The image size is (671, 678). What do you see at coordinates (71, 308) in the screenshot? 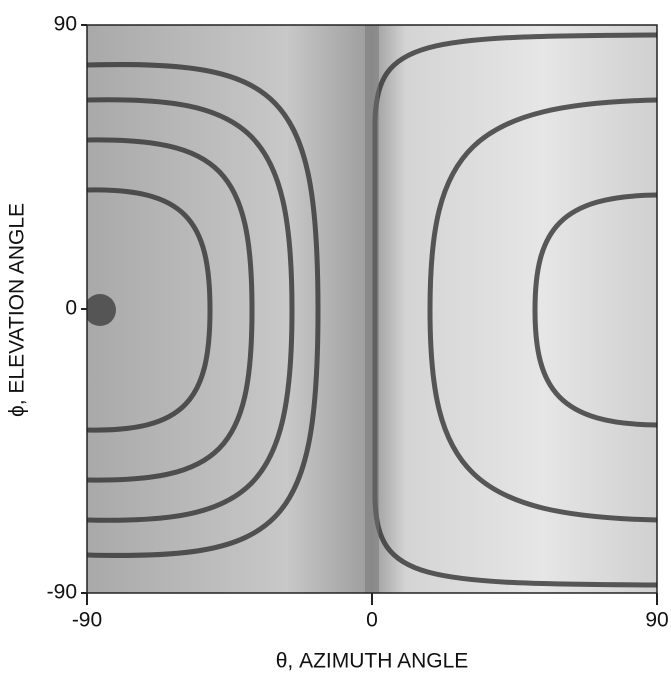
I see `y-tick-label: 0` at bounding box center [71, 308].